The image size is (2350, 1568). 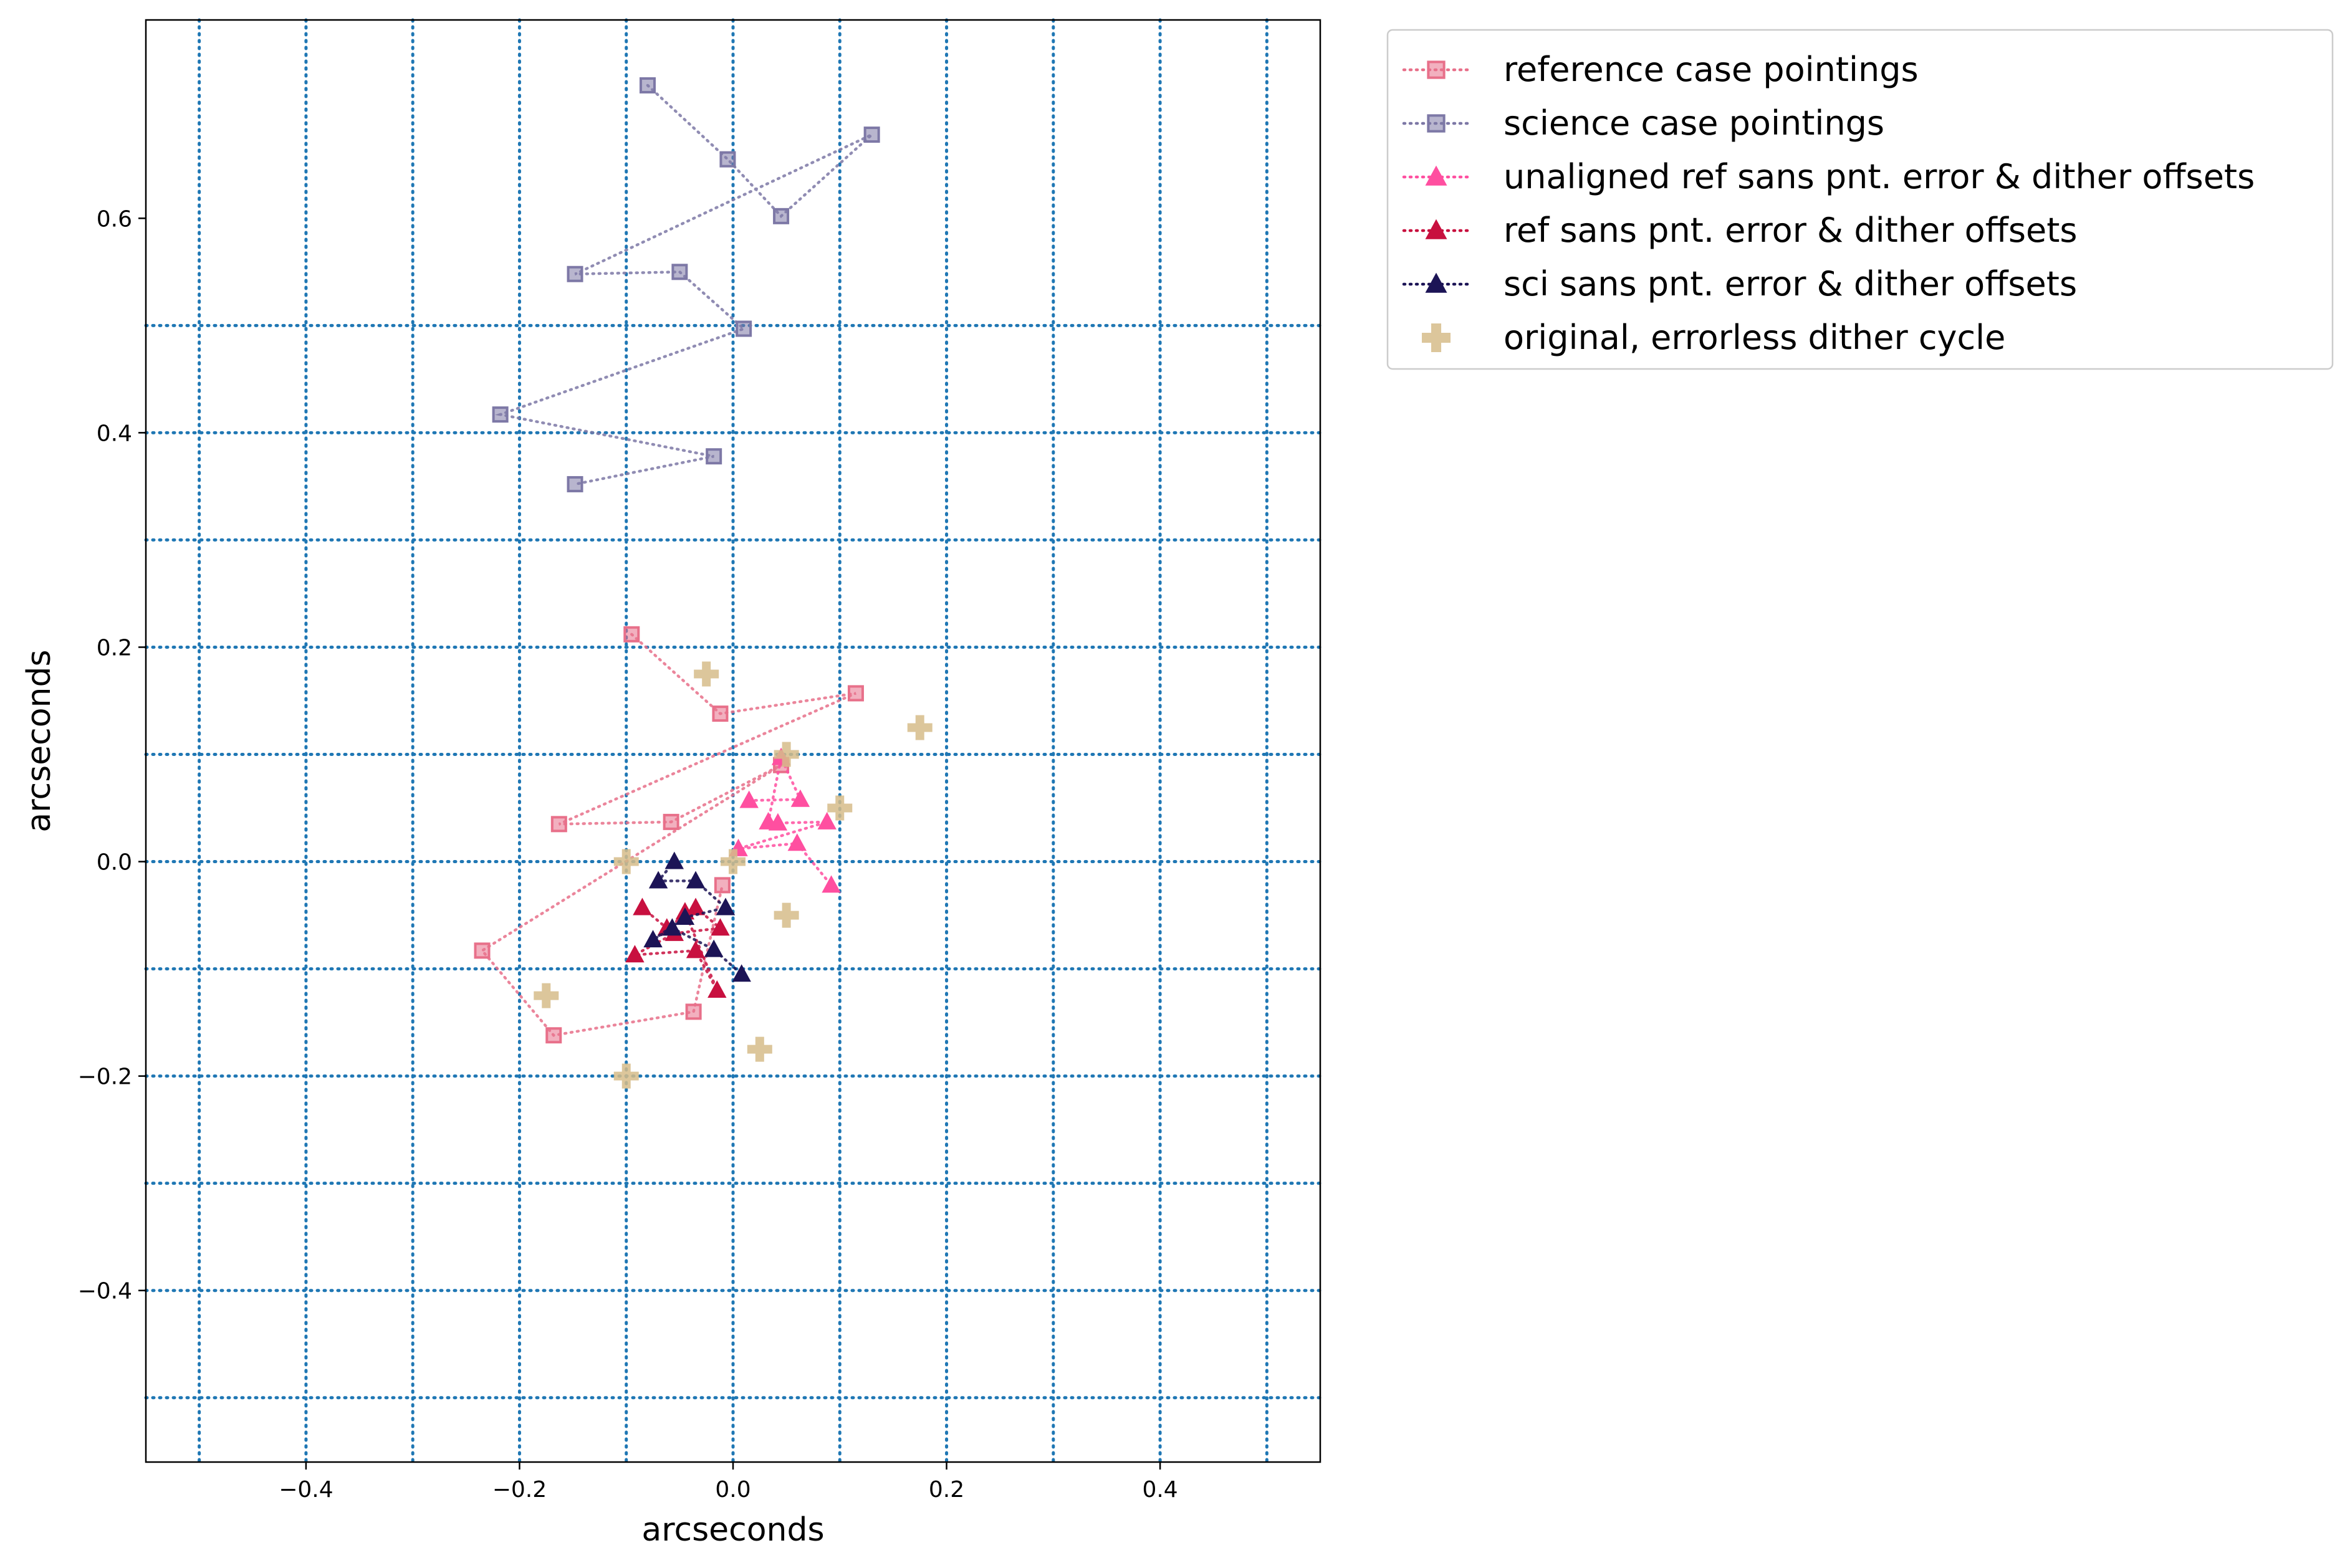 I want to click on legend-label: reference case pointings, so click(x=1711, y=69).